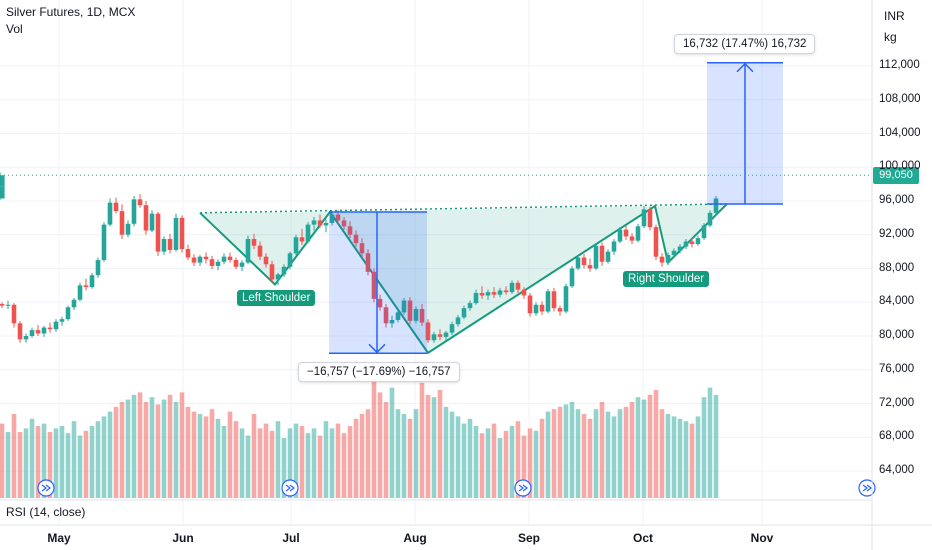  I want to click on event-marker-icon, so click(867, 488).